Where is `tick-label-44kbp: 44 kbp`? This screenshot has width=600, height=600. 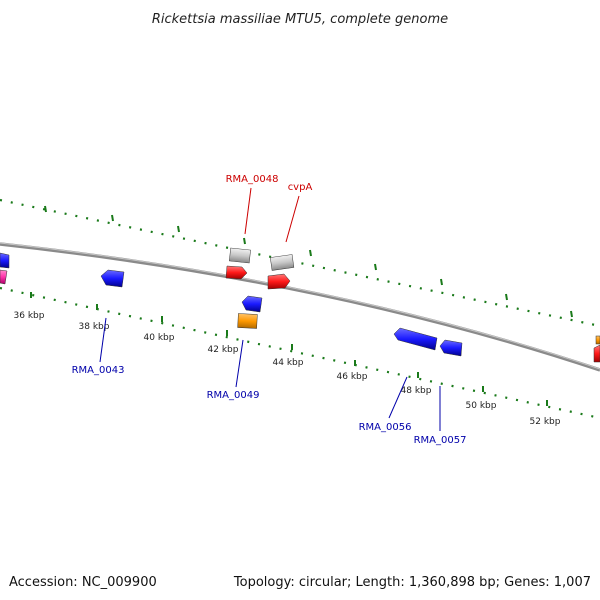 tick-label-44kbp: 44 kbp is located at coordinates (288, 363).